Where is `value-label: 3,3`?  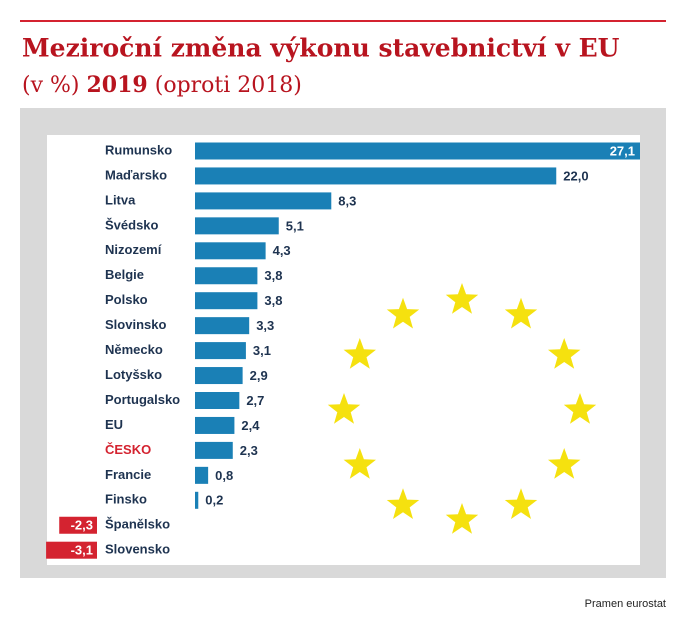 value-label: 3,3 is located at coordinates (265, 325).